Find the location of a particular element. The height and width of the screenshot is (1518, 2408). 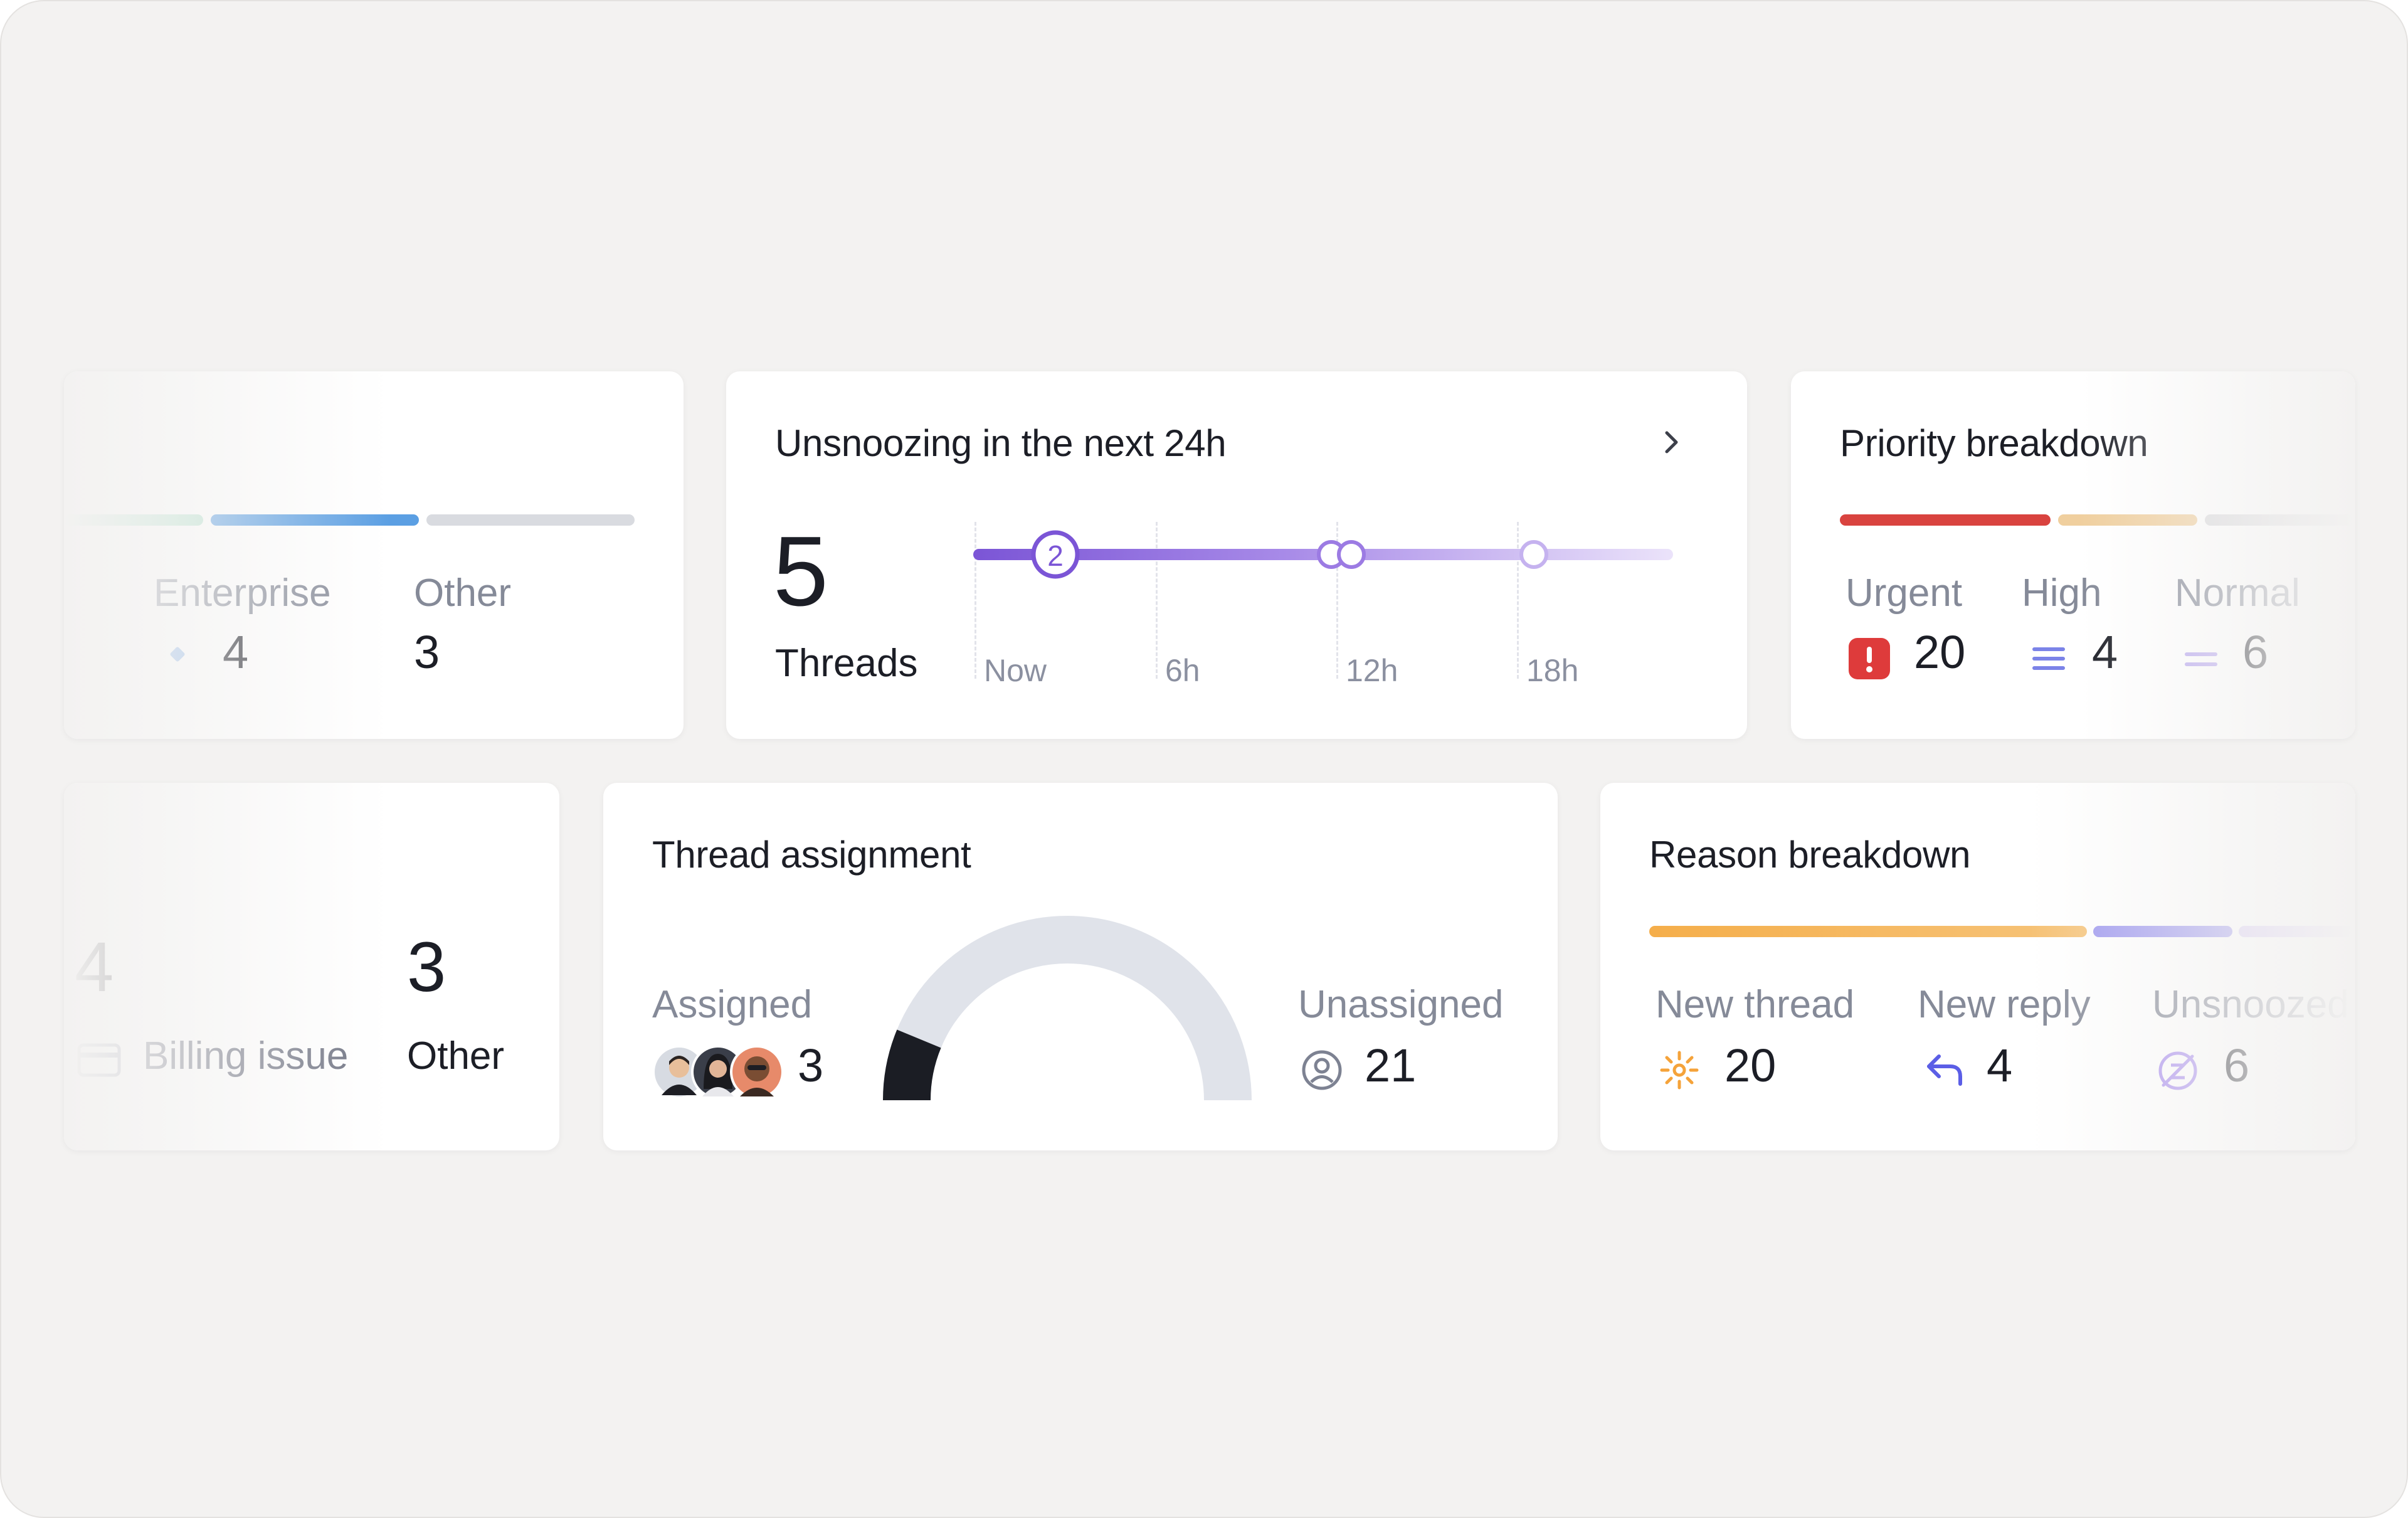

user-circle-icon is located at coordinates (1322, 1070).